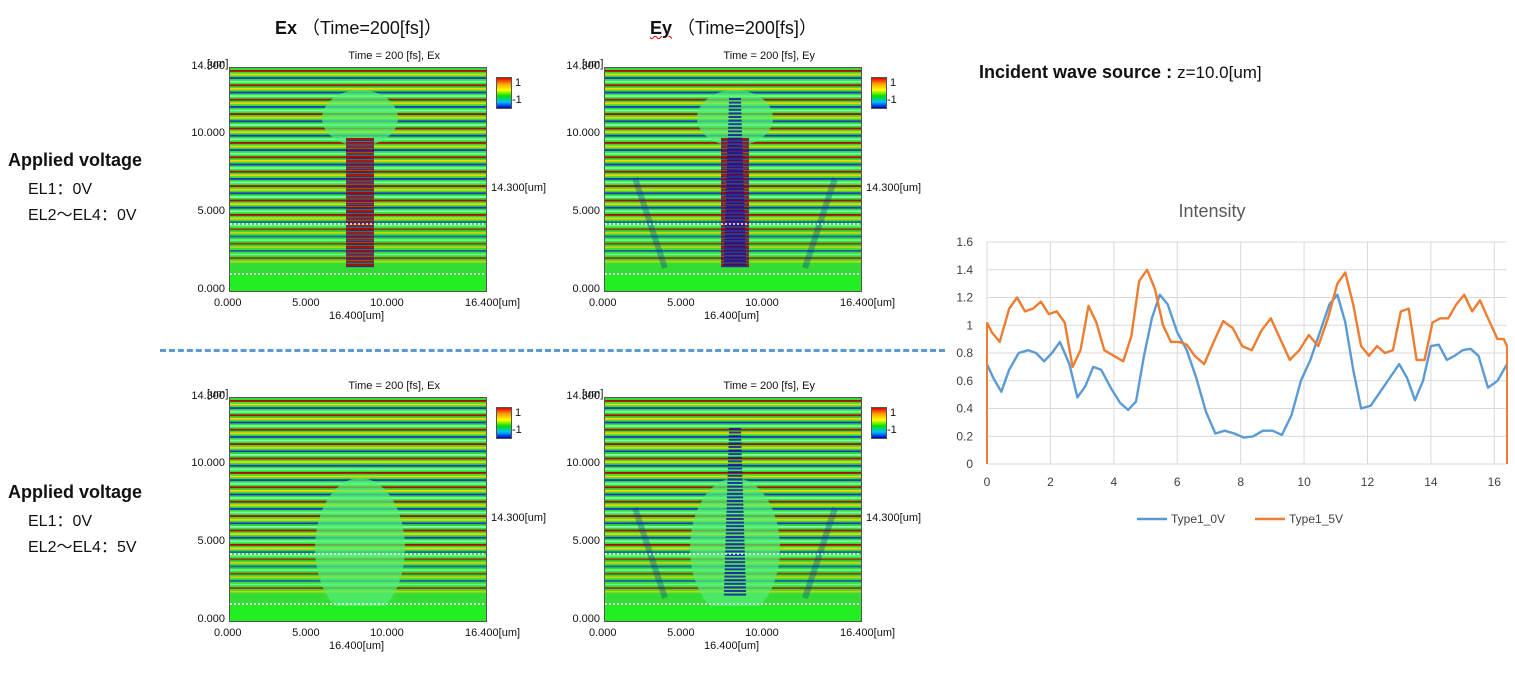 Image resolution: width=1515 pixels, height=674 pixels. Describe the element at coordinates (964, 270) in the screenshot. I see `y-tick-label: 1.4` at that location.